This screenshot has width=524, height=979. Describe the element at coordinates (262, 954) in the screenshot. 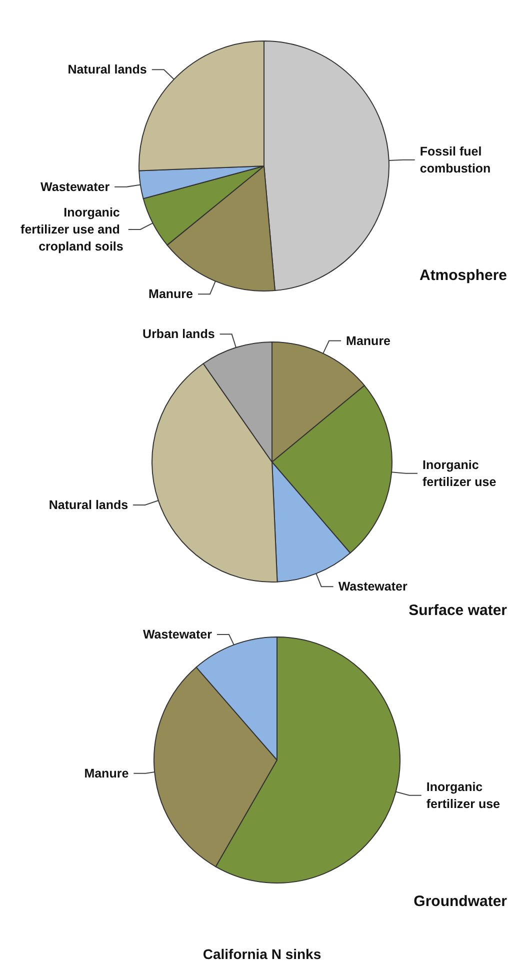

I see `text: California N sinks` at that location.